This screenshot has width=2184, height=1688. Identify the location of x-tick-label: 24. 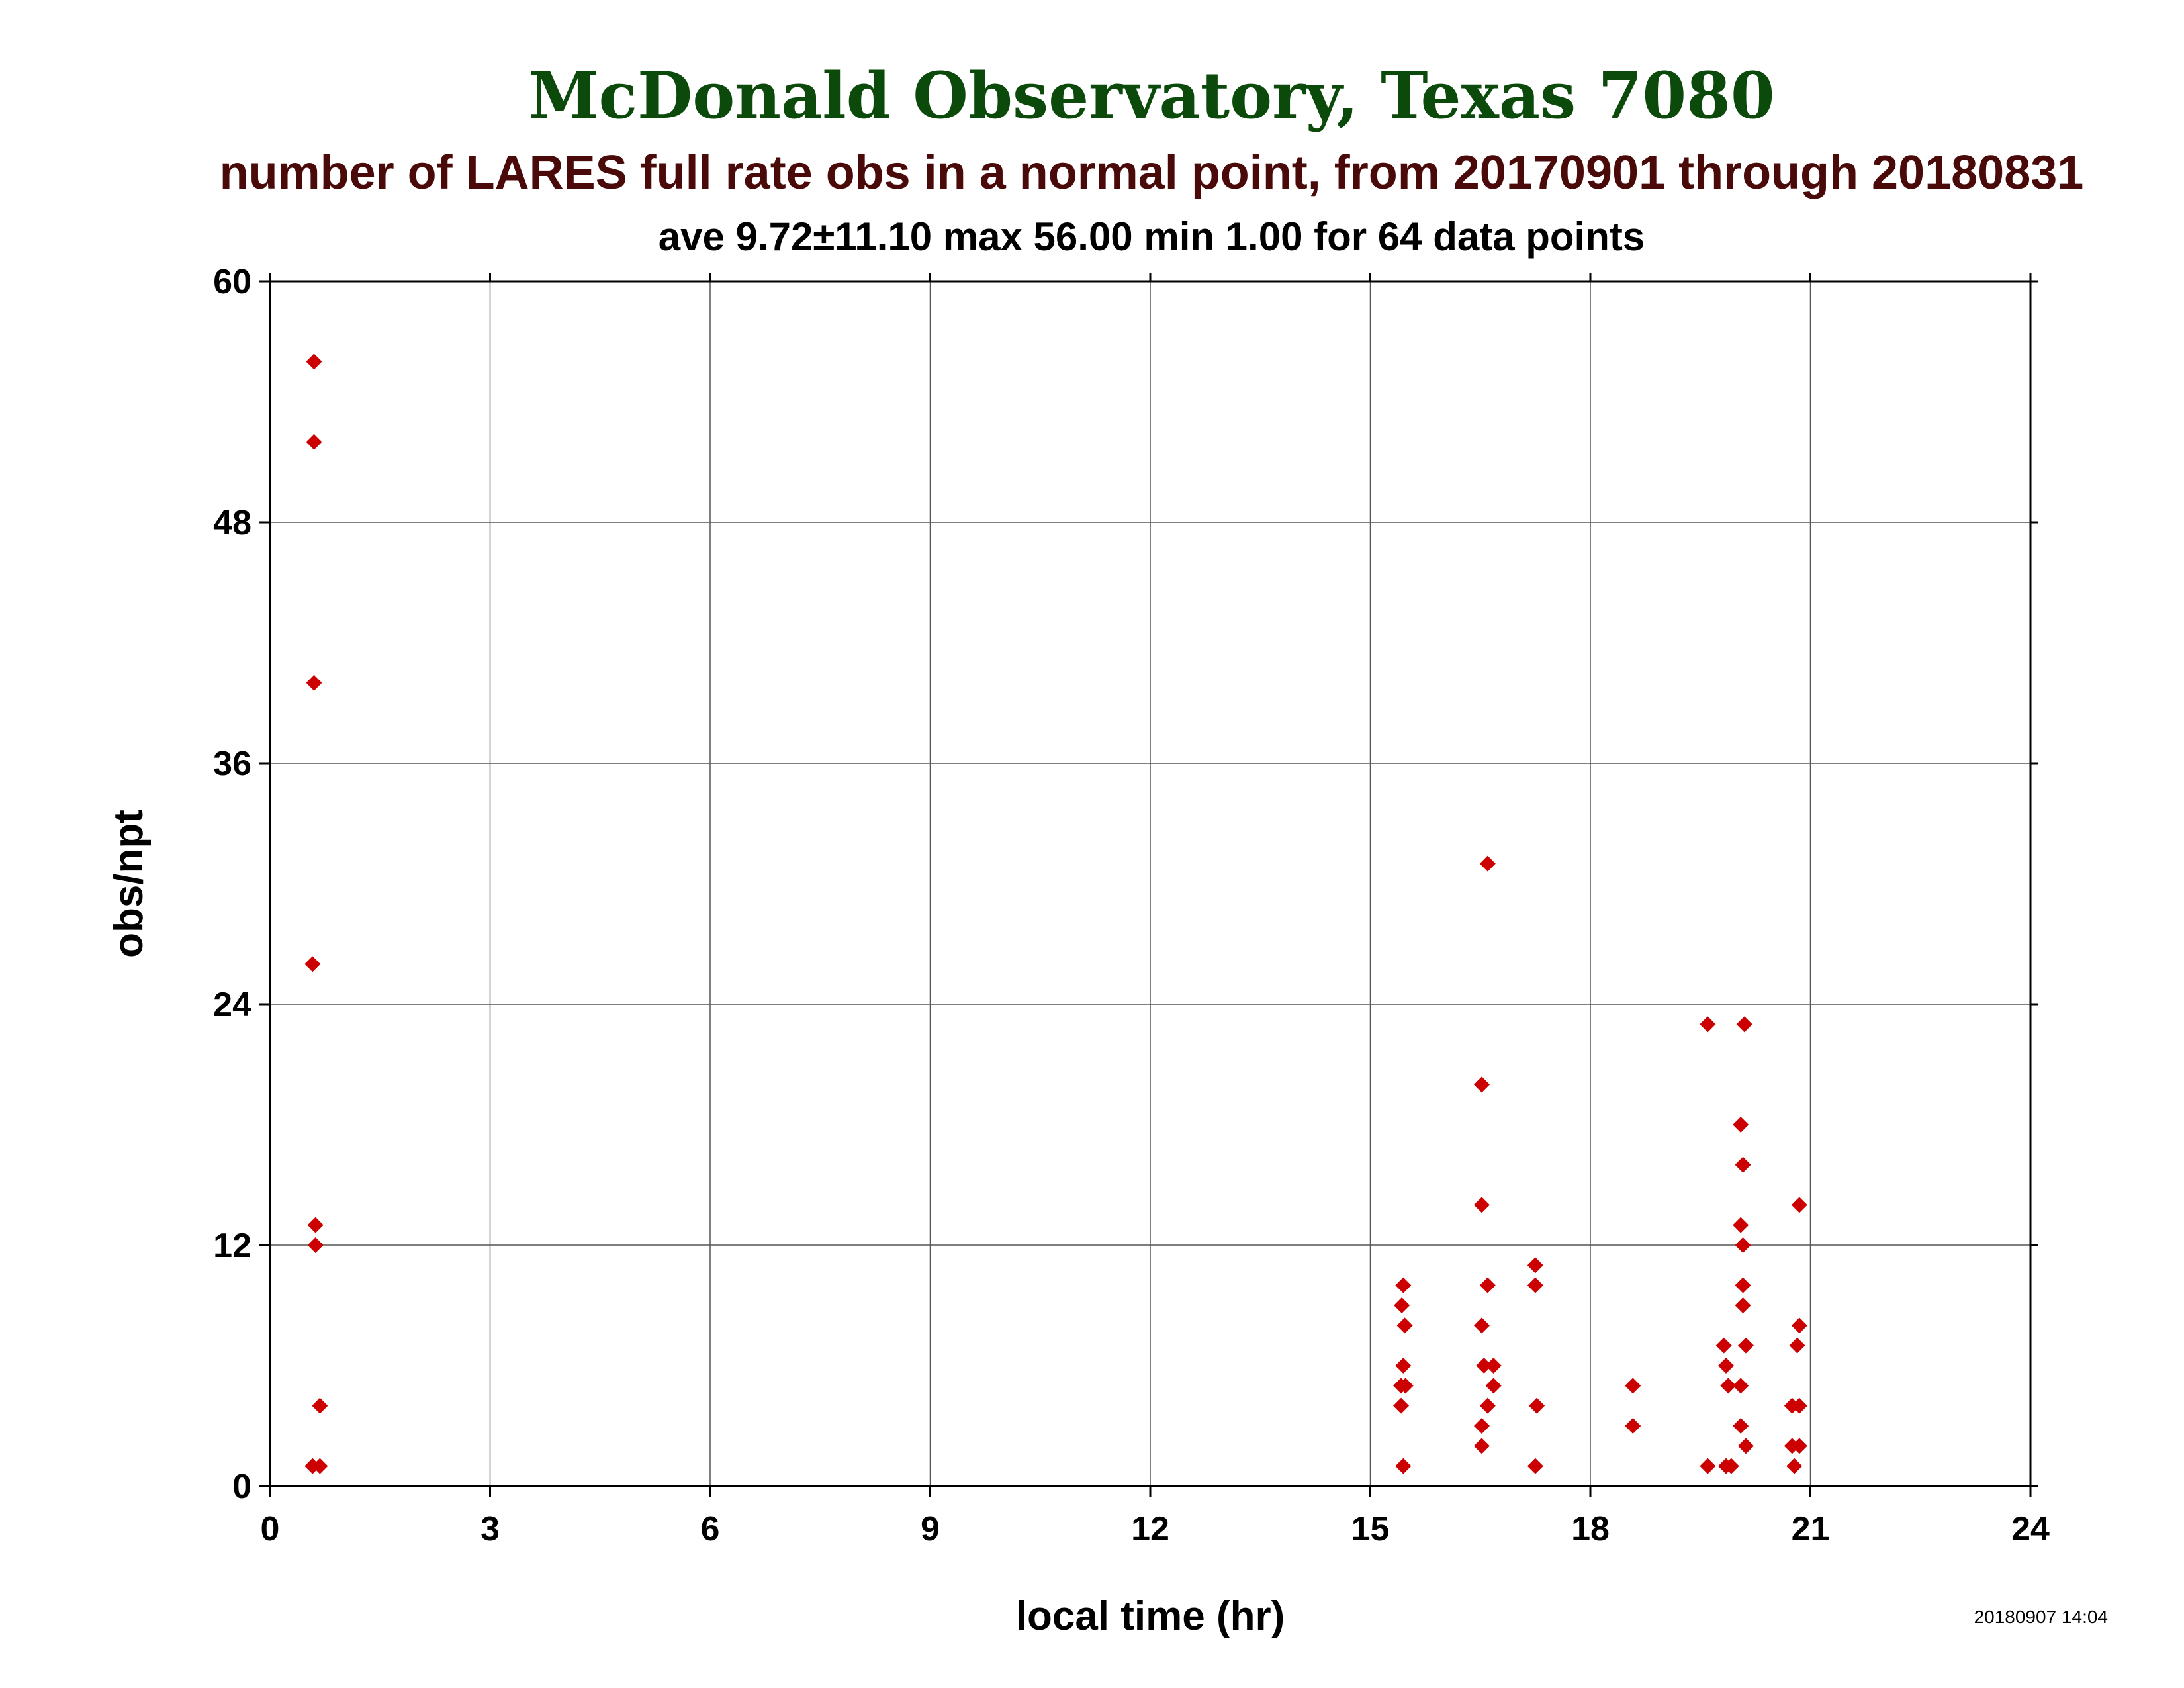
(2031, 1529).